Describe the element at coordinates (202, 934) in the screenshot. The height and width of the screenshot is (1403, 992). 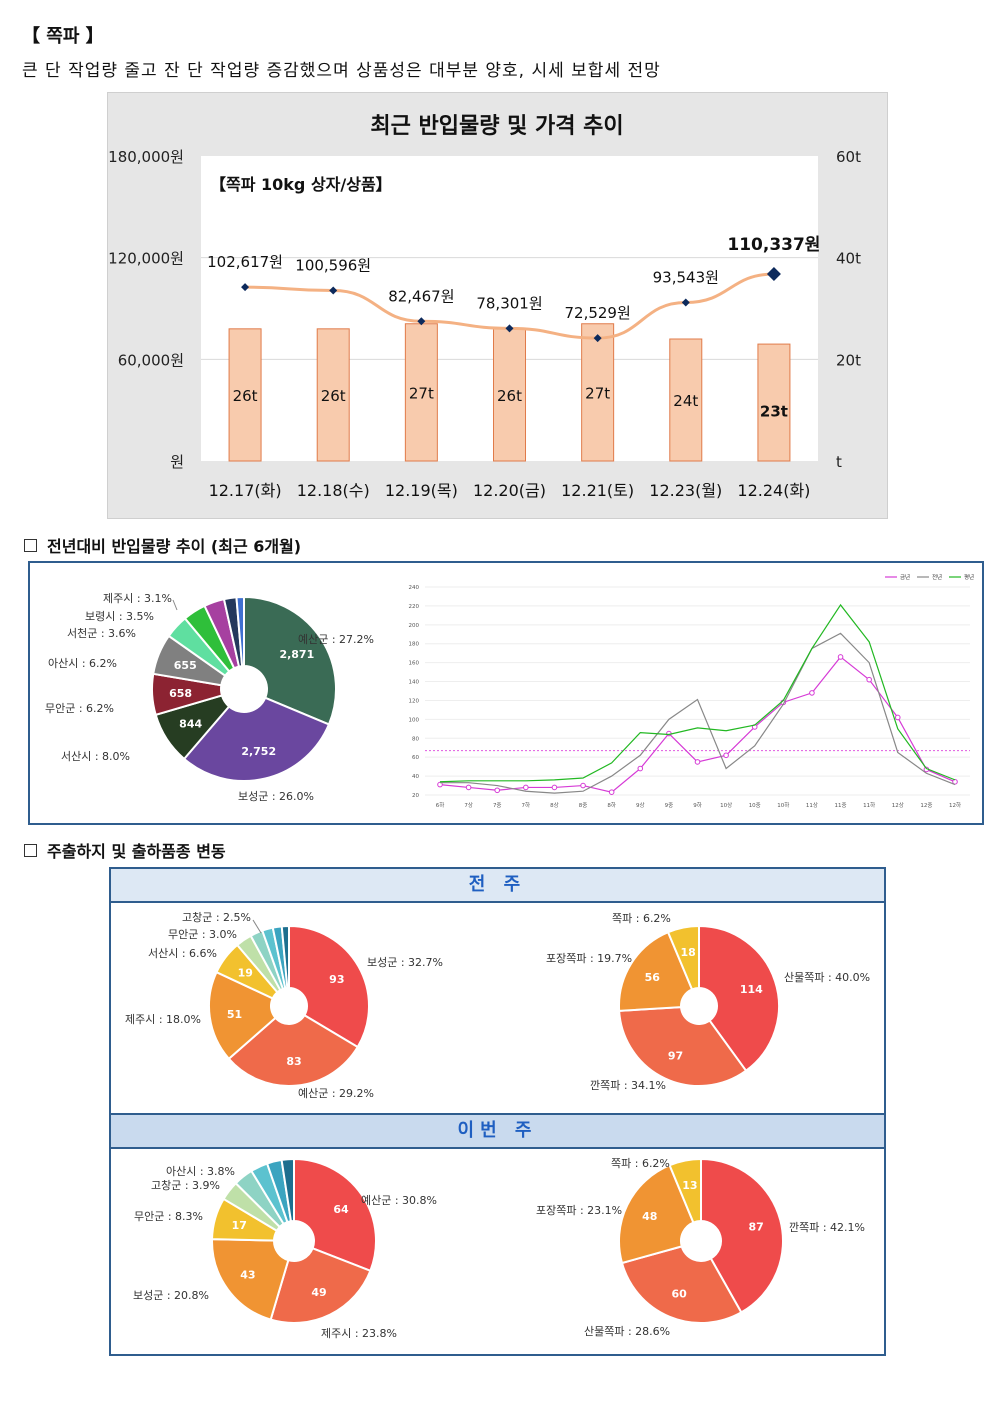
I see `slice-category-label: 무안군 : 3.0%` at that location.